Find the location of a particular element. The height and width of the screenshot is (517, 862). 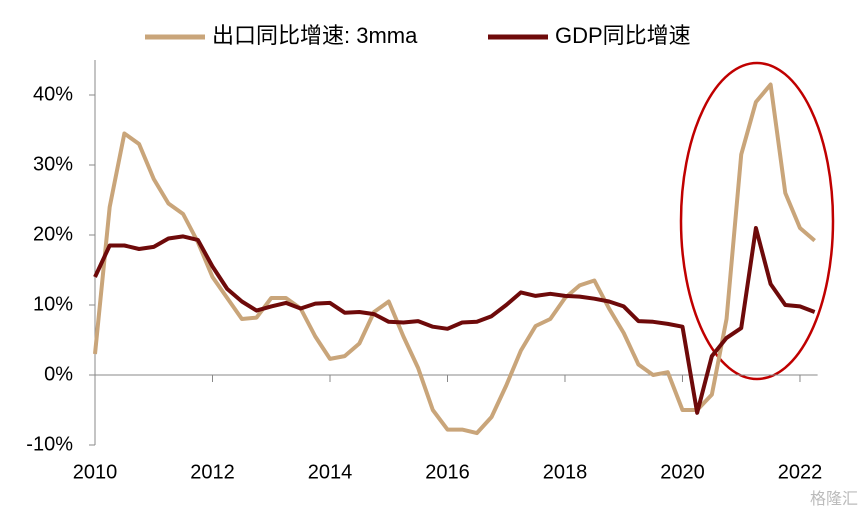

x-tick-label: 2014 is located at coordinates (330, 472).